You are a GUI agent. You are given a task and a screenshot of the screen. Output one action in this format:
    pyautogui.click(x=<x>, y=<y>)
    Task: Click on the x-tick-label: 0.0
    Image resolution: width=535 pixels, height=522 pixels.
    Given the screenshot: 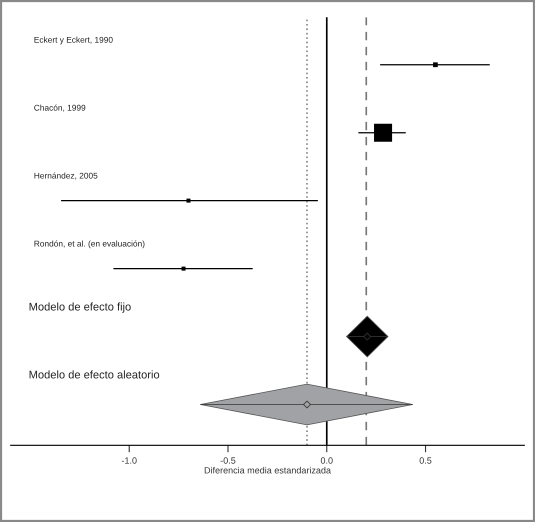 What is the action you would take?
    pyautogui.click(x=326, y=460)
    